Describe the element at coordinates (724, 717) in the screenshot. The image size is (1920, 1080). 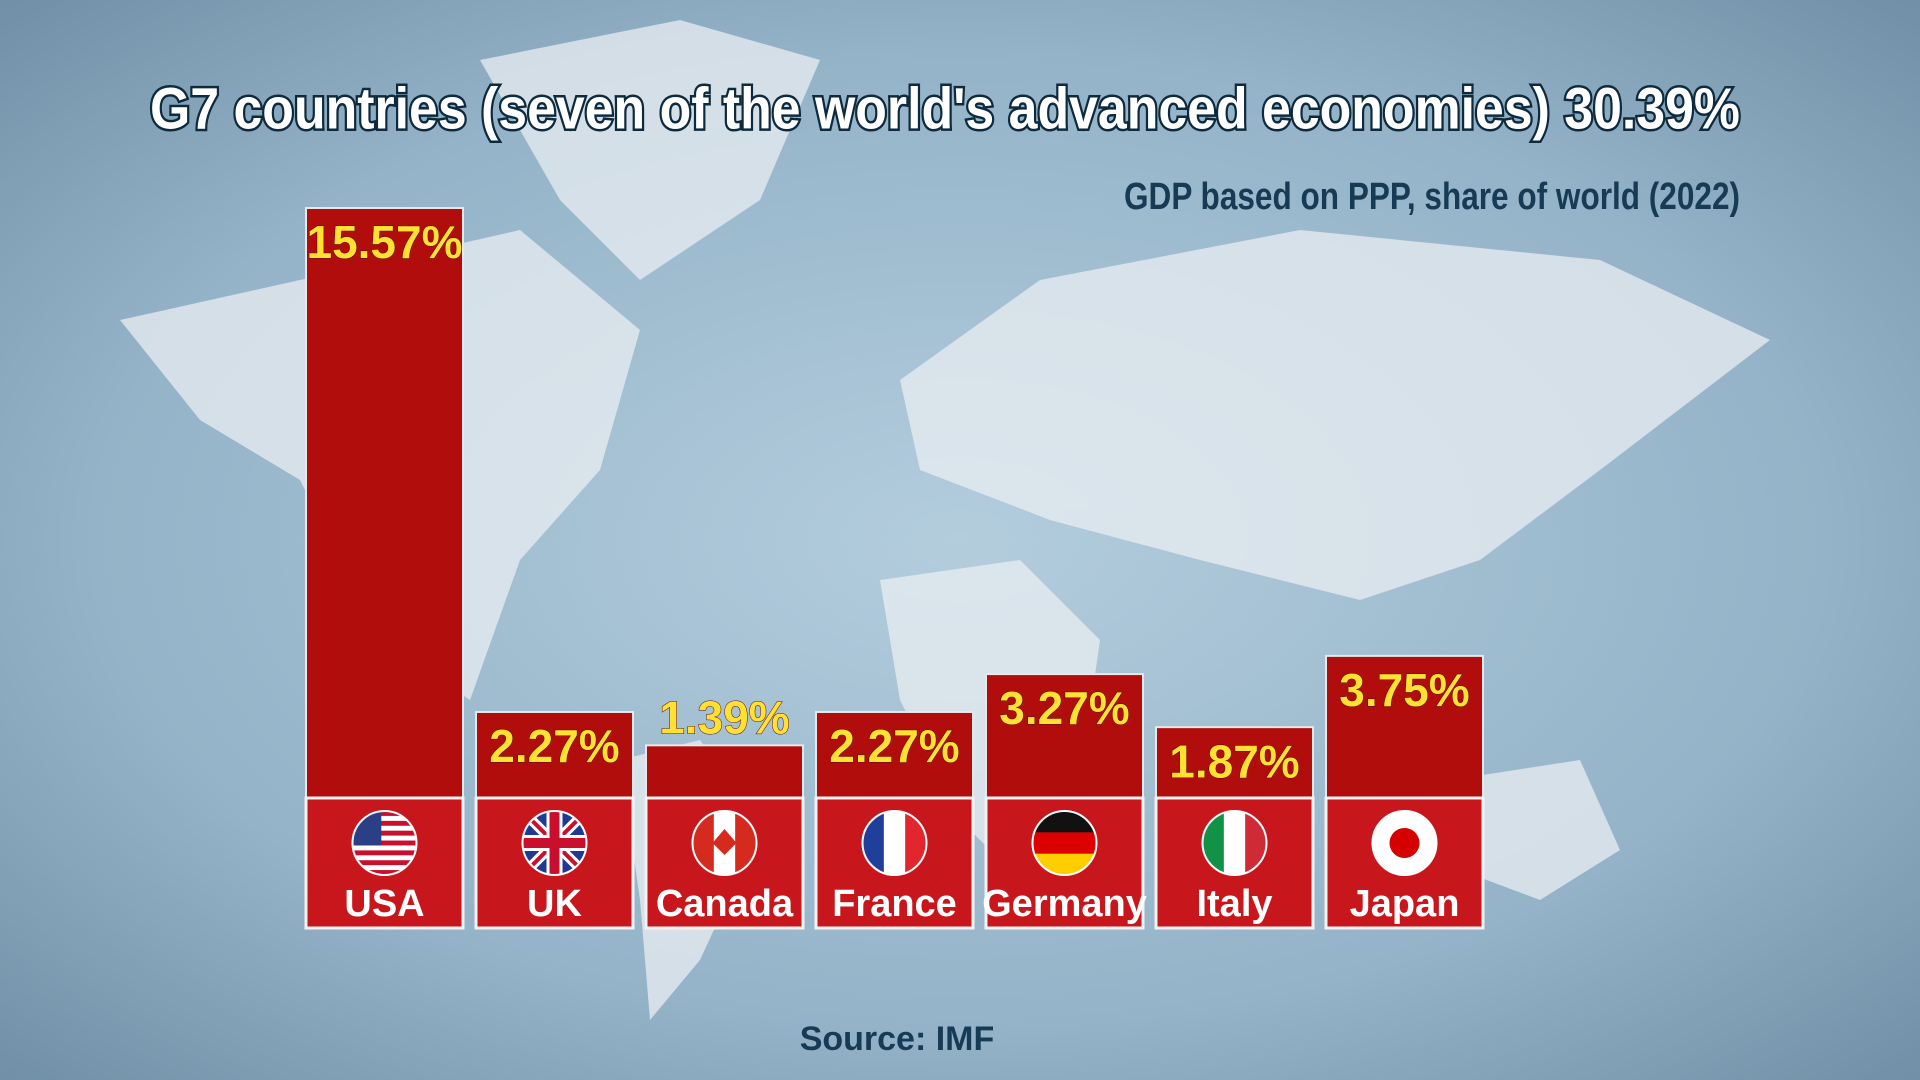
I see `value-label: 1.39%` at that location.